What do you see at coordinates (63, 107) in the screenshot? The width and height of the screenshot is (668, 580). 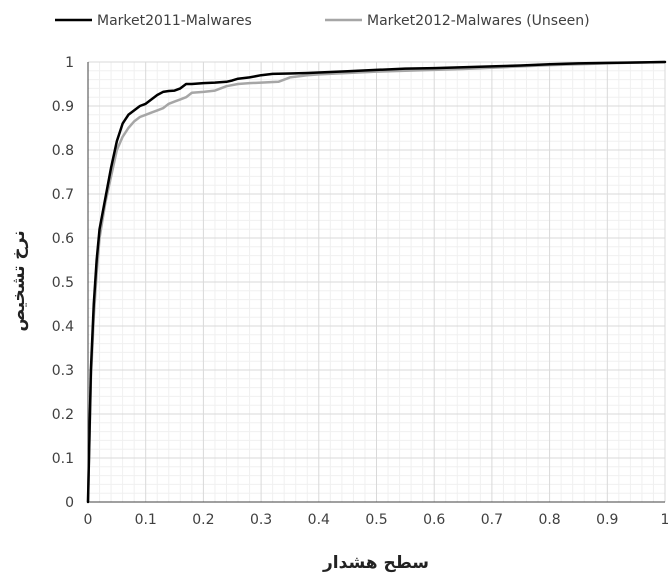 I see `y-tick-label: 0.9` at bounding box center [63, 107].